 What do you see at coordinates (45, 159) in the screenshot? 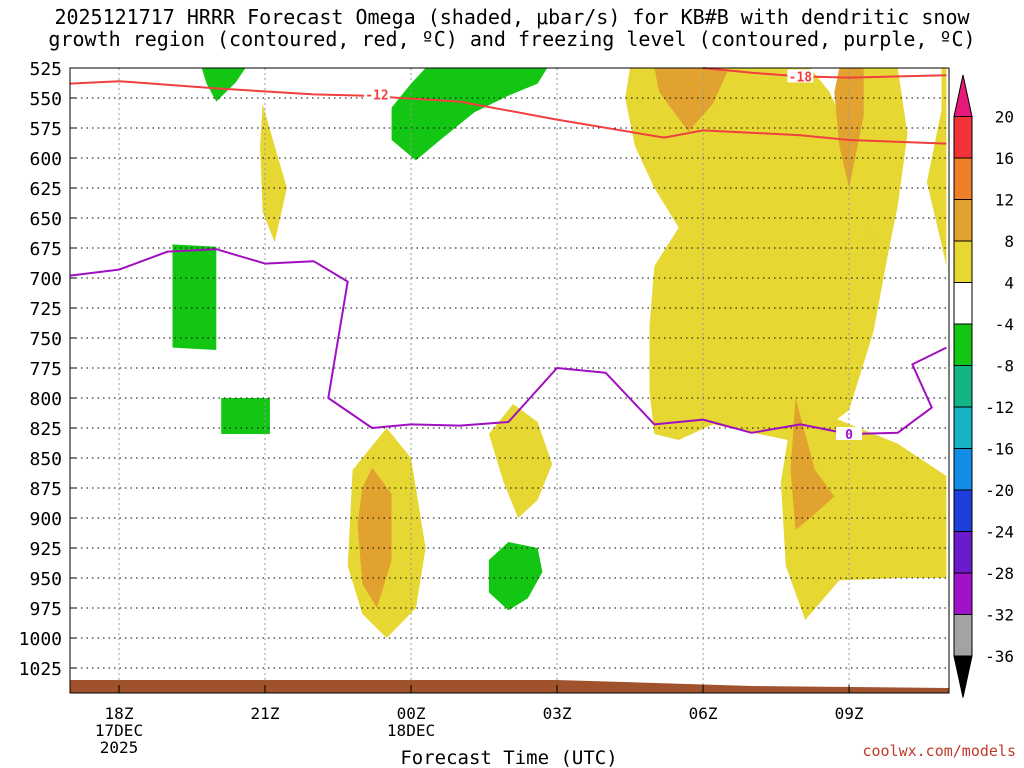
I see `y-tick-label-600: 600` at bounding box center [45, 159].